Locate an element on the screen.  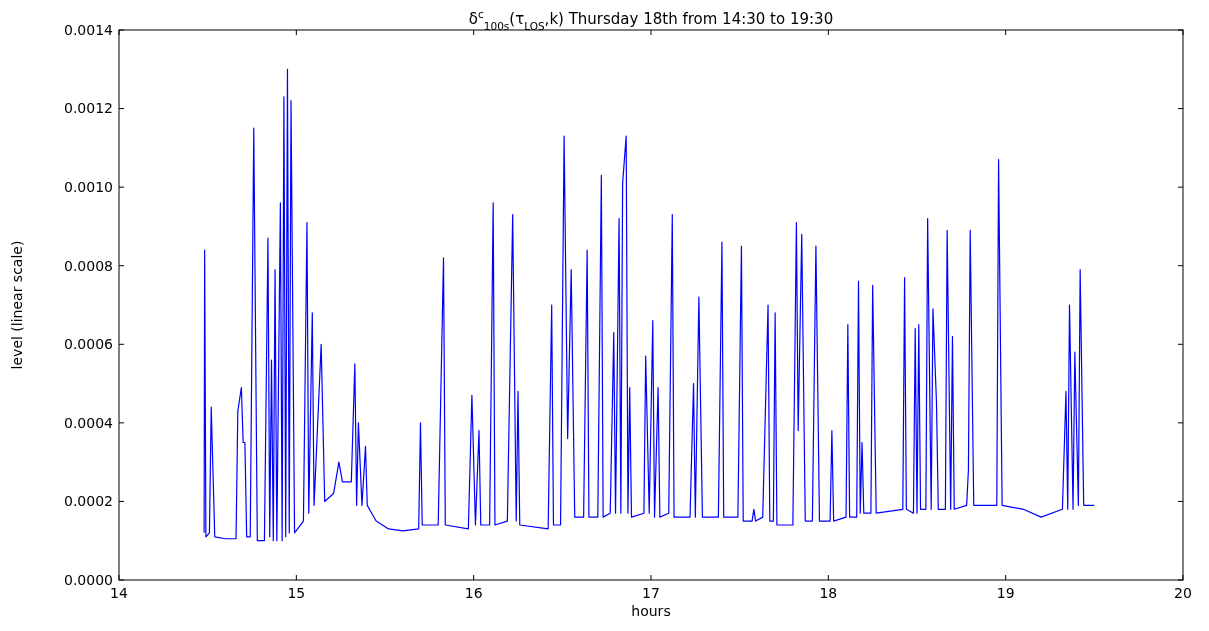
x-tick-label: 15 is located at coordinates (296, 593).